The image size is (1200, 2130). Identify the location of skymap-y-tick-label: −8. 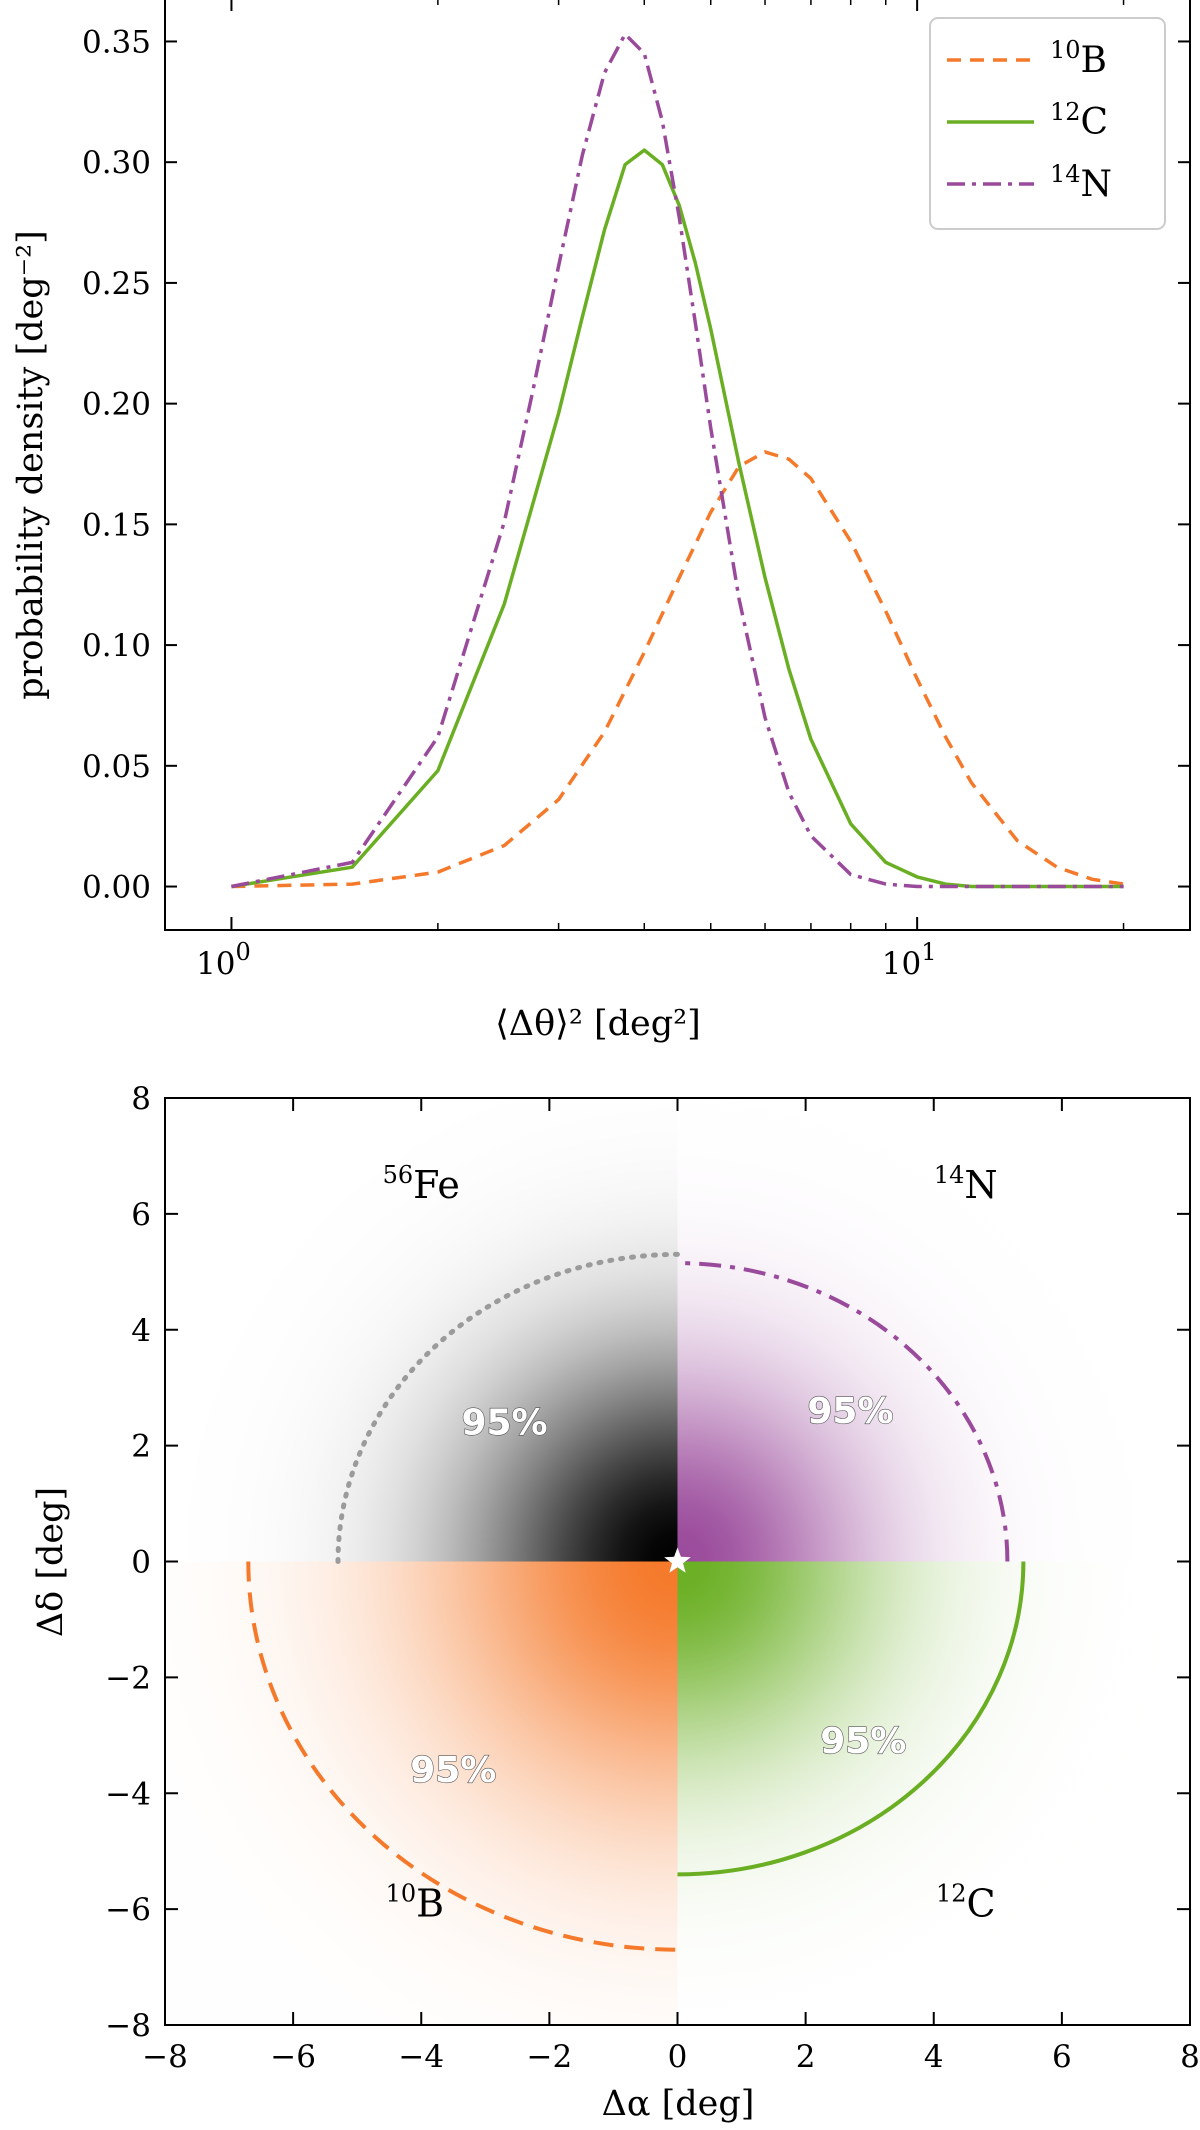
(128, 2026).